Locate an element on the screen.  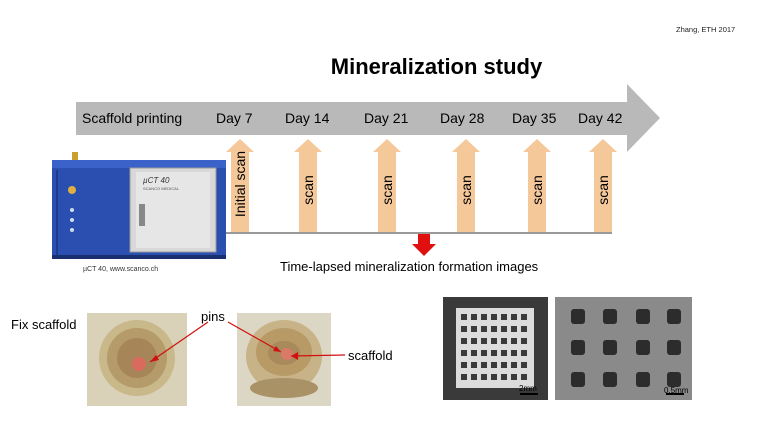
slide-title: Mineralization study is located at coordinates (436, 66).